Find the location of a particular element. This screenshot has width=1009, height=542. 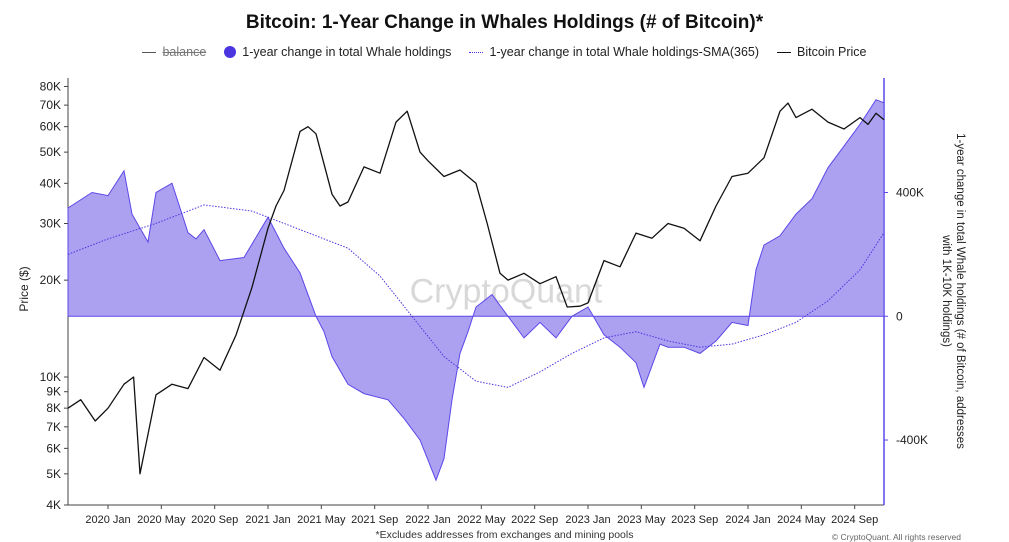

left-tick-label: 8K is located at coordinates (53, 408).